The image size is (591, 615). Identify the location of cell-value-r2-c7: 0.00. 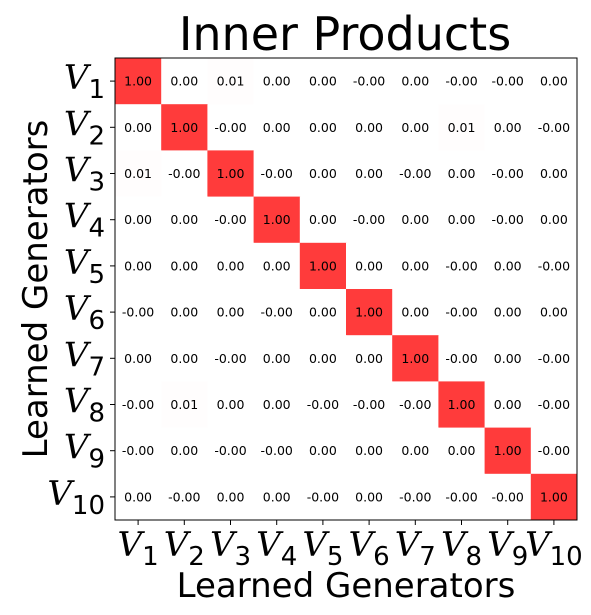
(415, 127).